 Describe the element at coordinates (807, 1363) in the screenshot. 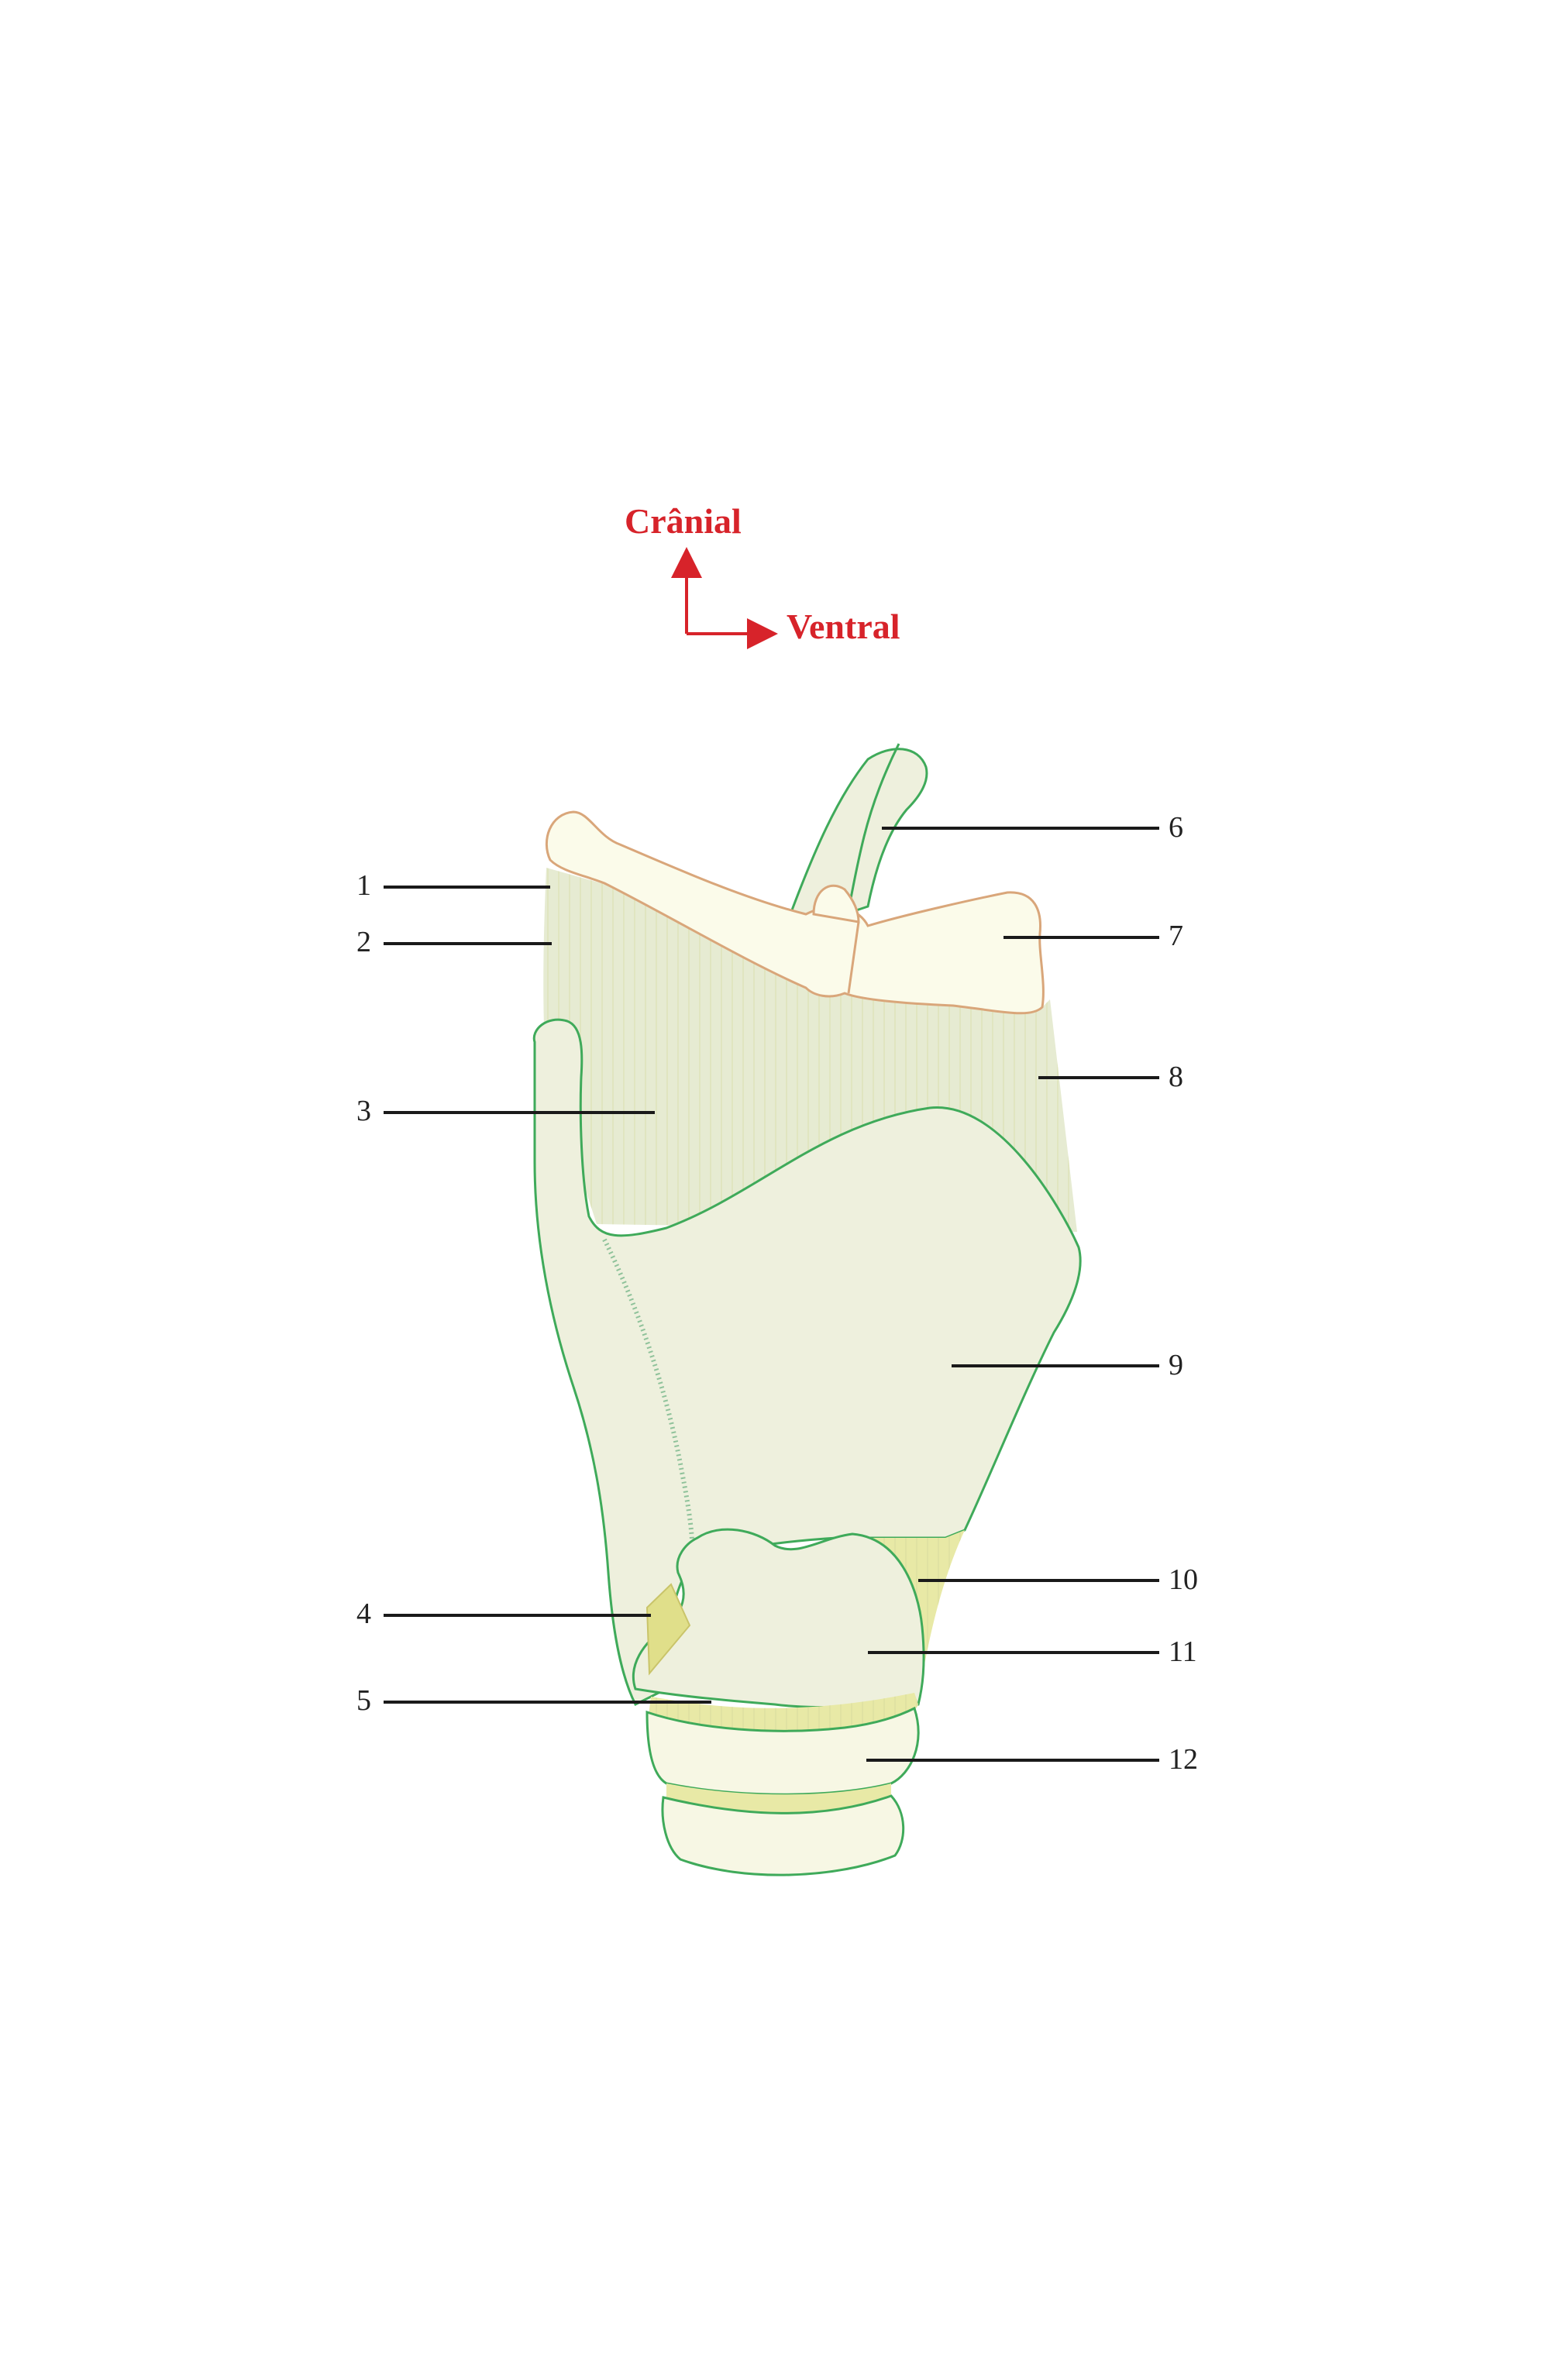

I see `thyroid-cartilage` at that location.